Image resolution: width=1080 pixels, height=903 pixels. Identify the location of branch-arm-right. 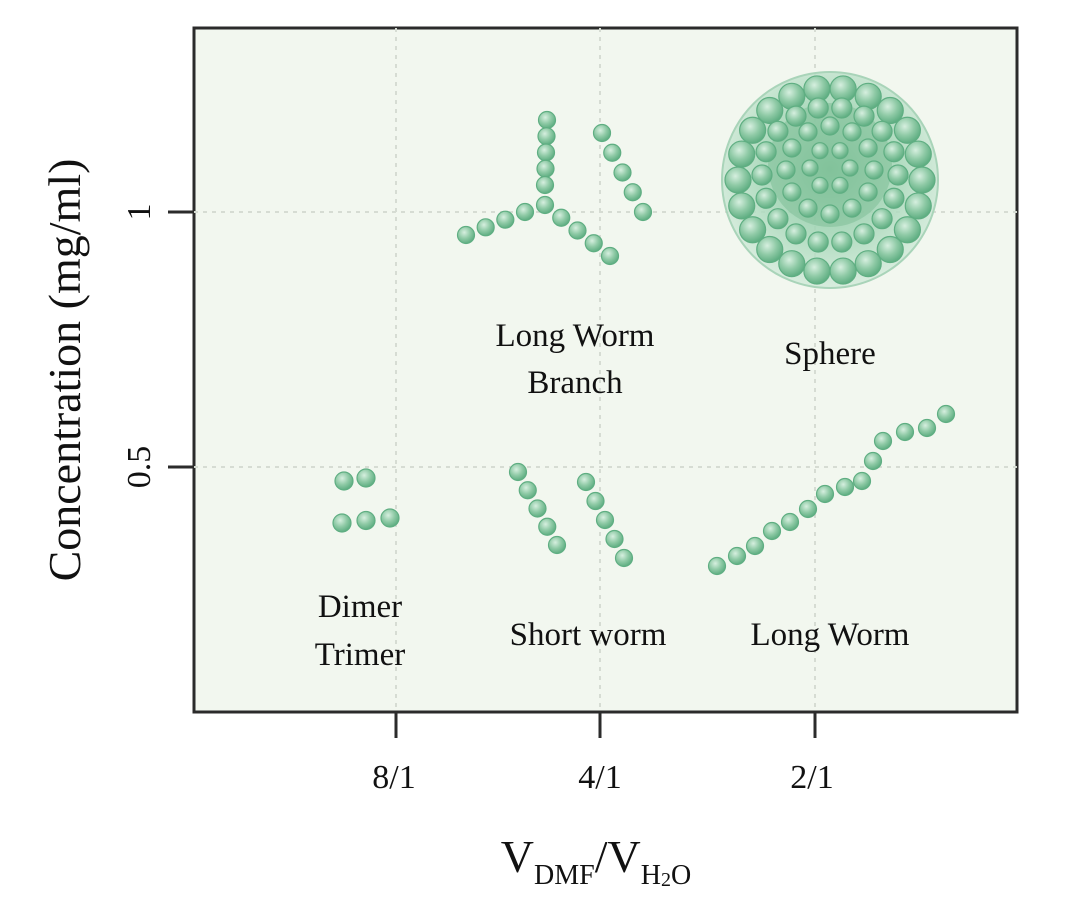
(577, 230).